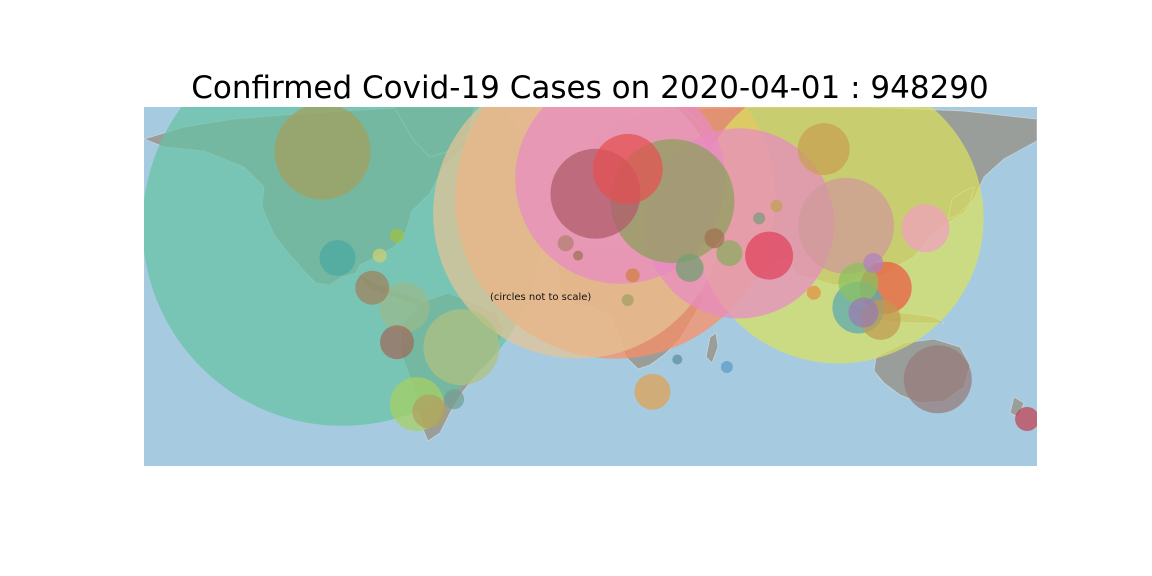  What do you see at coordinates (541, 297) in the screenshot?
I see `scale-note: (circles not to scale)` at bounding box center [541, 297].